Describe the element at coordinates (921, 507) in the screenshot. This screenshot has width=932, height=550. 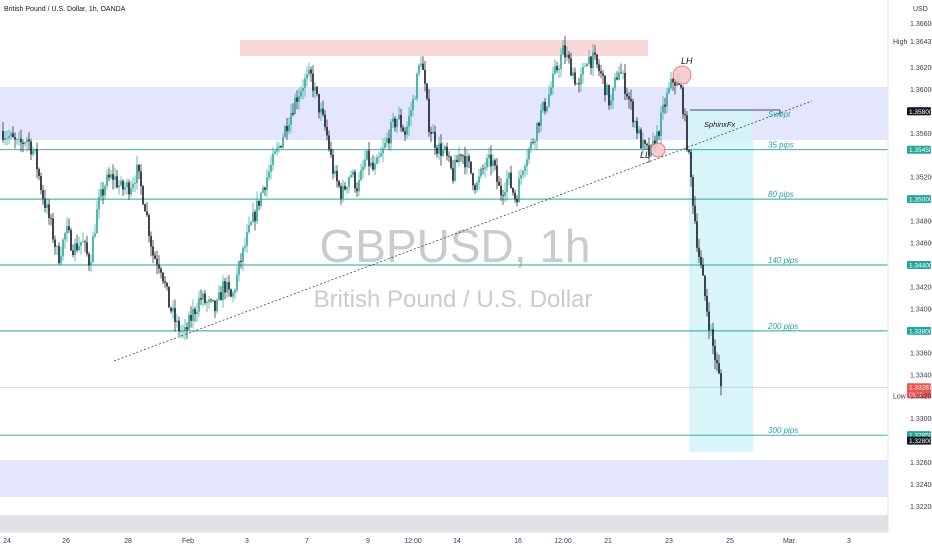
I see `y-tick-label: 1.32200` at that location.